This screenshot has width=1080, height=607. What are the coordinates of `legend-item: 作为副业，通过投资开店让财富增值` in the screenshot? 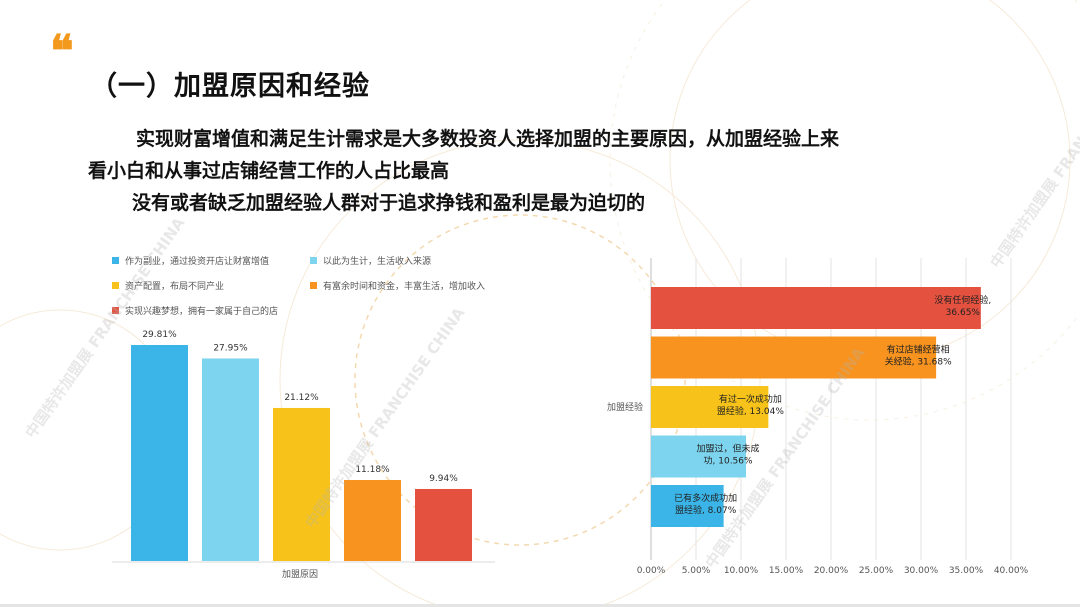 It's located at (190, 260).